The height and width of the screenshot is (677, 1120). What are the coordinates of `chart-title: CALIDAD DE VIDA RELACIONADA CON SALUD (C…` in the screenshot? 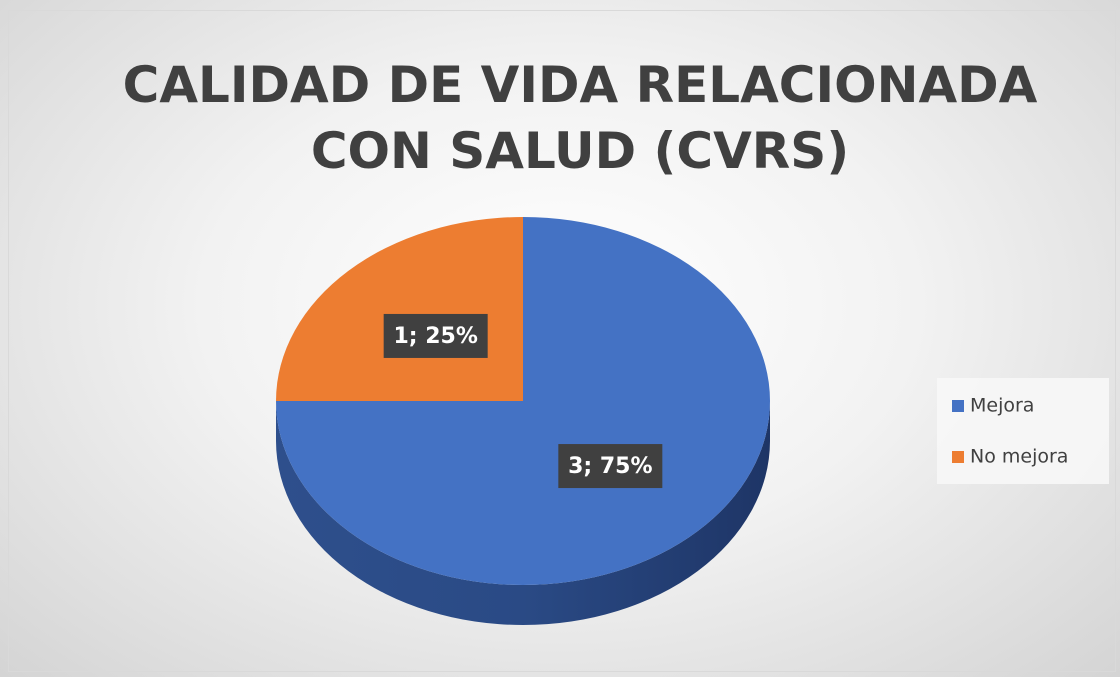 It's located at (580, 118).